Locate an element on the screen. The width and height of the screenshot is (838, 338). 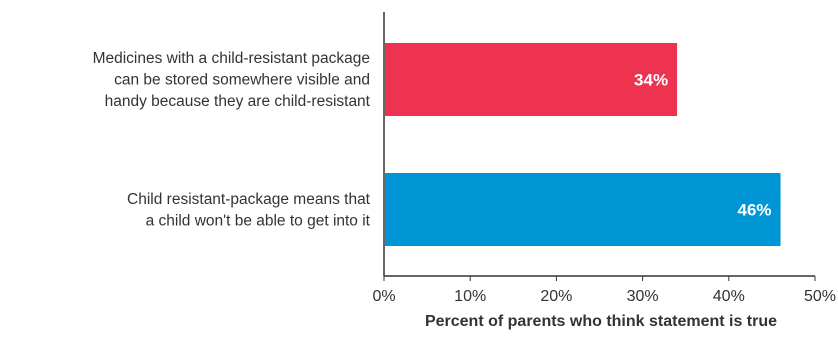
x-tick-label: 20% is located at coordinates (556, 296).